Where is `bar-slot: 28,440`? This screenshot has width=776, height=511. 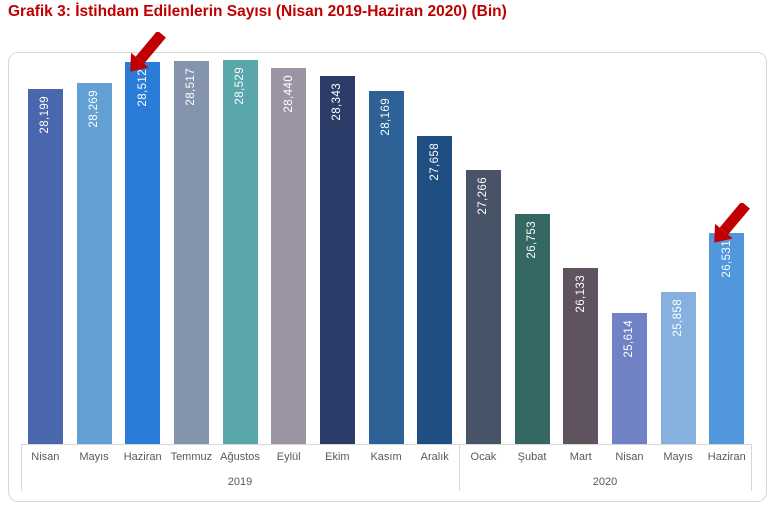 bar-slot: 28,440 is located at coordinates (288, 248).